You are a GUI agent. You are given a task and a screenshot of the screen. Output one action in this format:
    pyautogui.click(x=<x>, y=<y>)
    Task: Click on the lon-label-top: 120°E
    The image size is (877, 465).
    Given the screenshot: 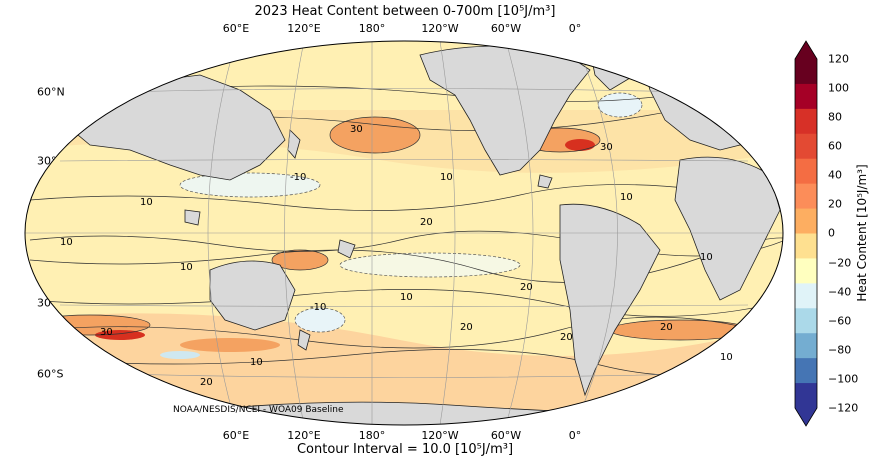 What is the action you would take?
    pyautogui.click(x=304, y=28)
    